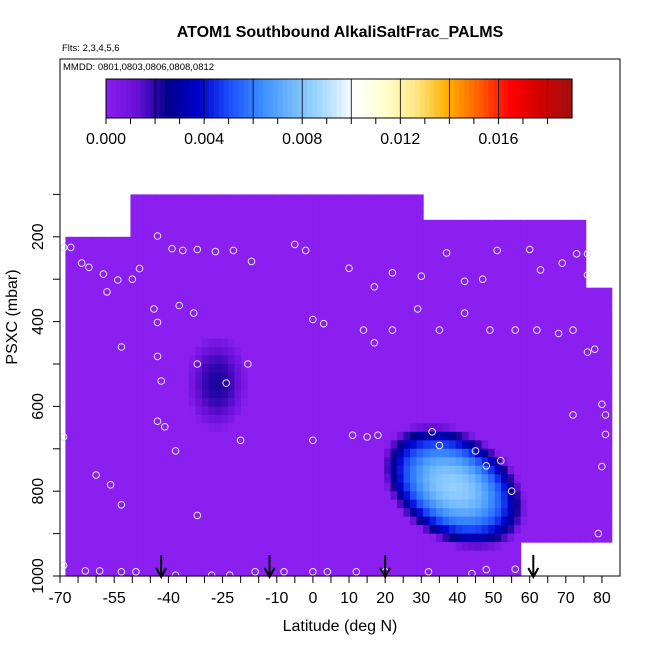 The width and height of the screenshot is (650, 650). What do you see at coordinates (530, 598) in the screenshot?
I see `x-tick-label: 60` at bounding box center [530, 598].